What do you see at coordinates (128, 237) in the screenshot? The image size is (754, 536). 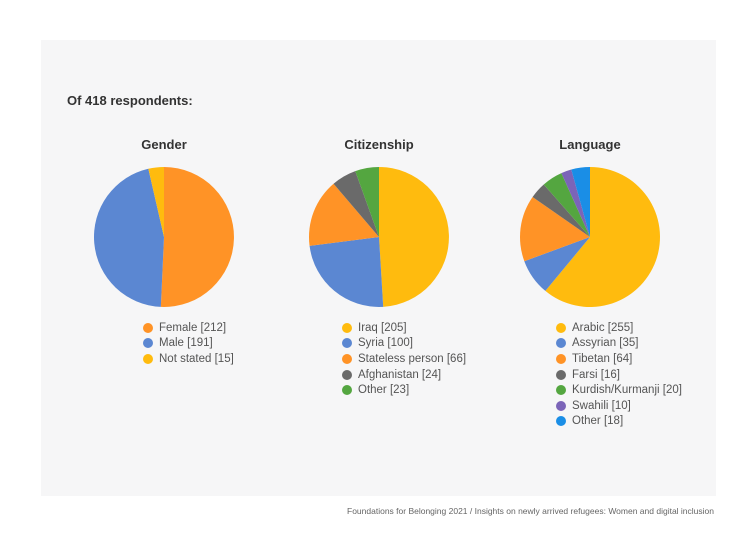 I see `gender-pie-slice-male` at bounding box center [128, 237].